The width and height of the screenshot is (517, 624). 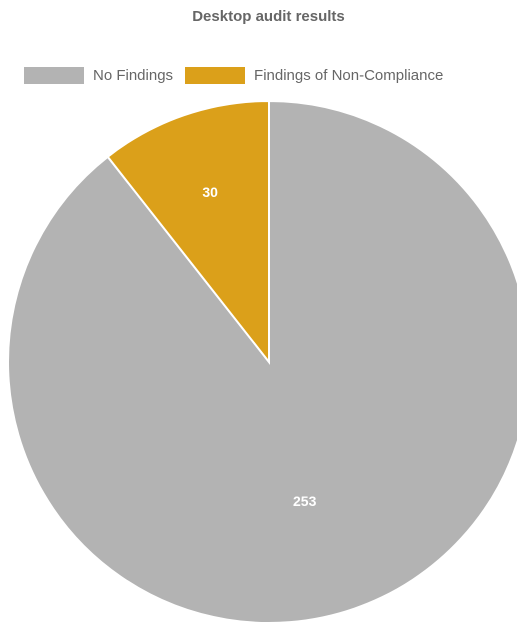 I want to click on legend-item-findings-of-non-compliance: Findings of Non-Compliance, so click(x=314, y=75).